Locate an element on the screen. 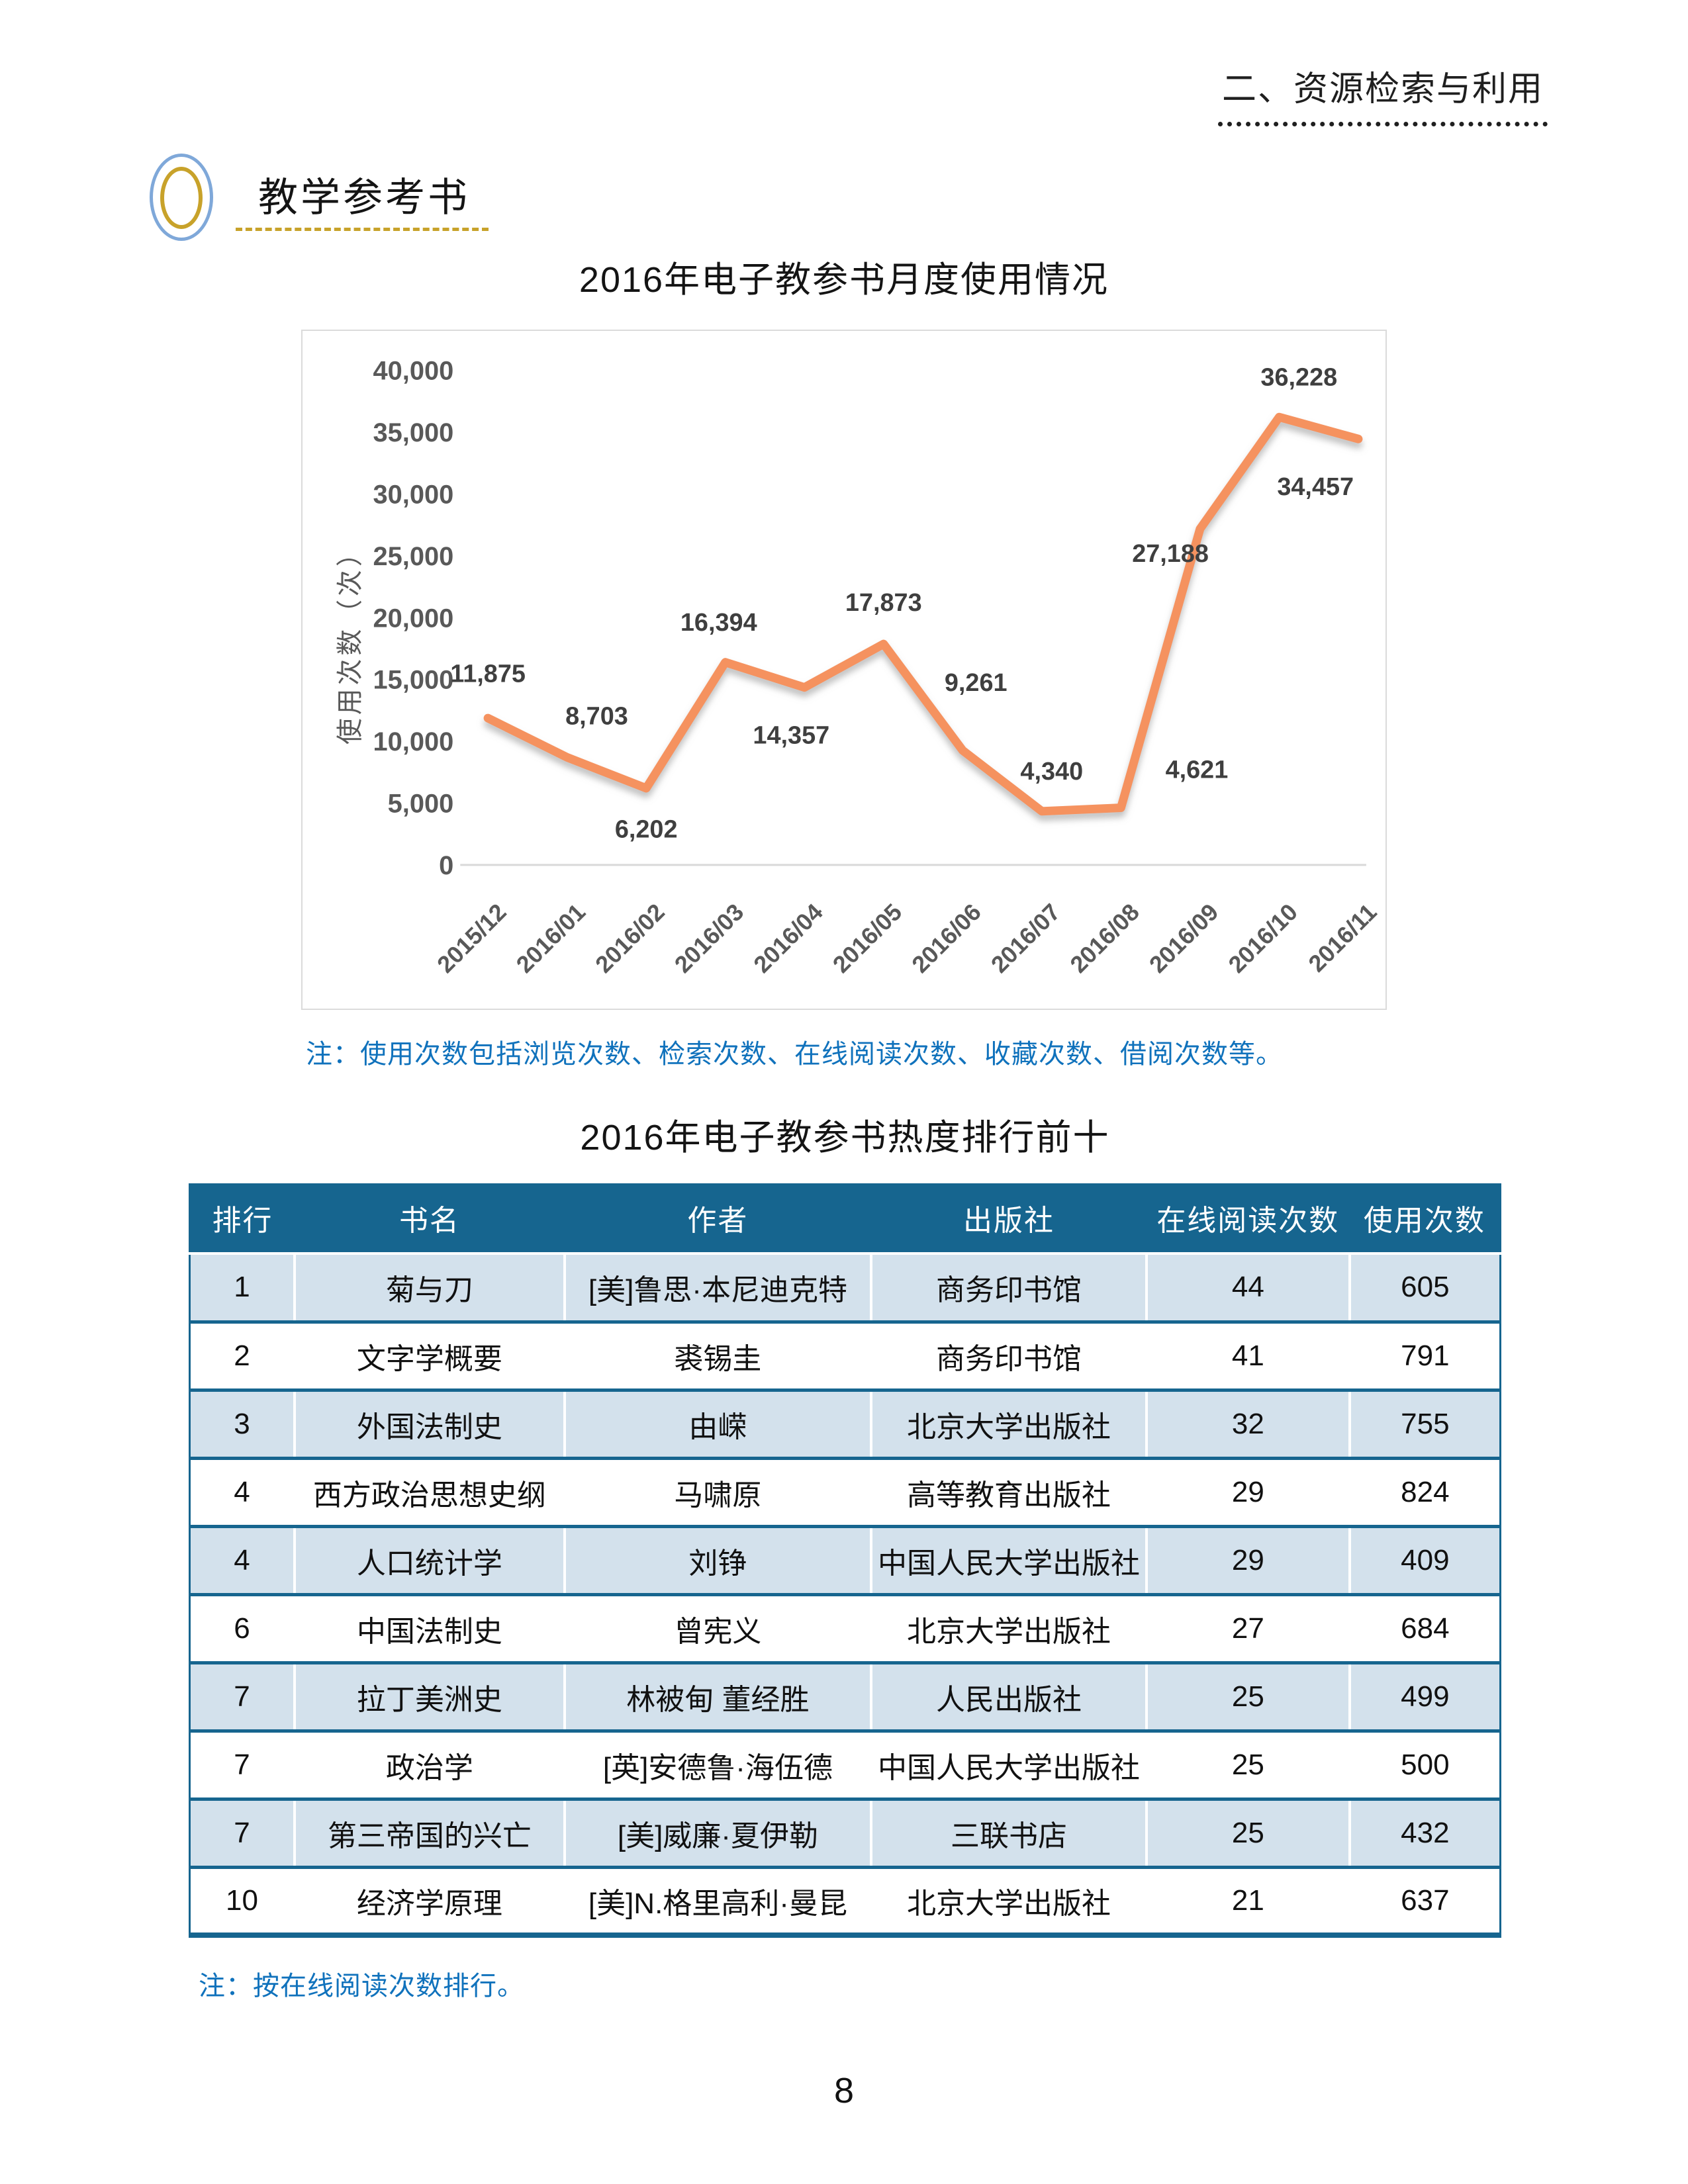 This screenshot has height=2184, width=1688. data-point-label: 11,875 is located at coordinates (488, 674).